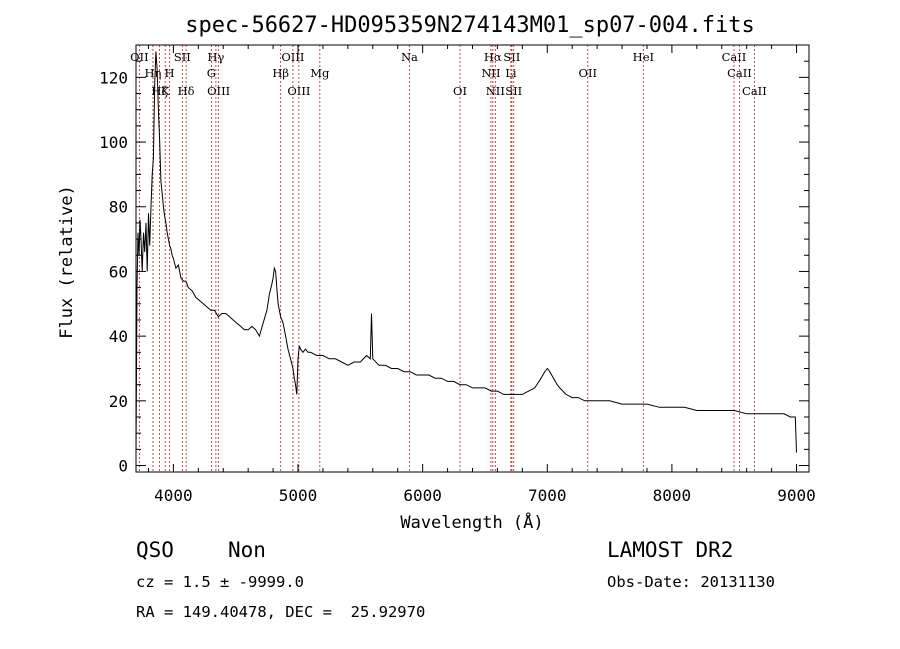 The width and height of the screenshot is (900, 649). I want to click on line-label: Li, so click(511, 73).